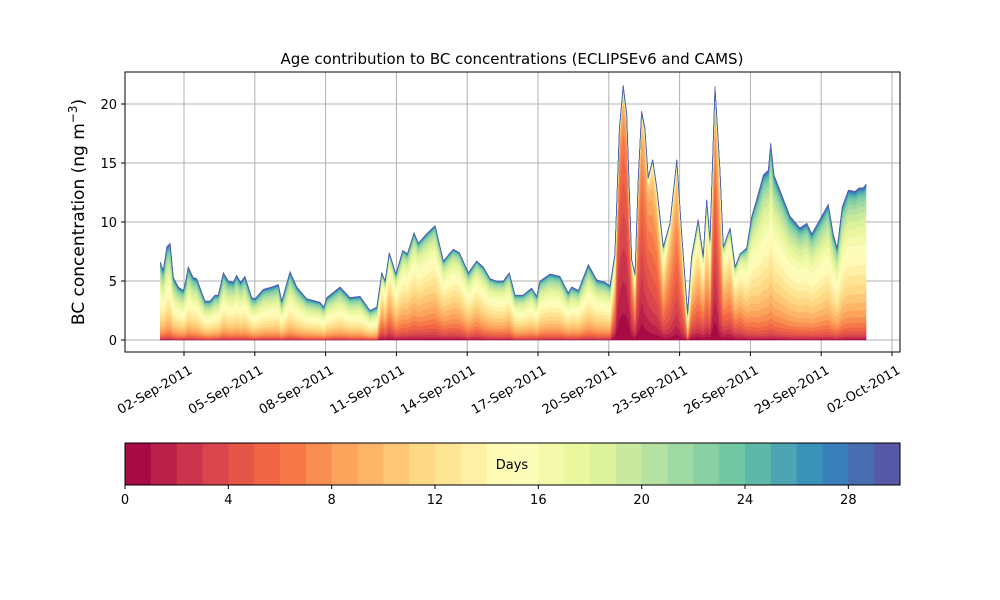  Describe the element at coordinates (125, 500) in the screenshot. I see `colorbar-tick-label: 0` at that location.